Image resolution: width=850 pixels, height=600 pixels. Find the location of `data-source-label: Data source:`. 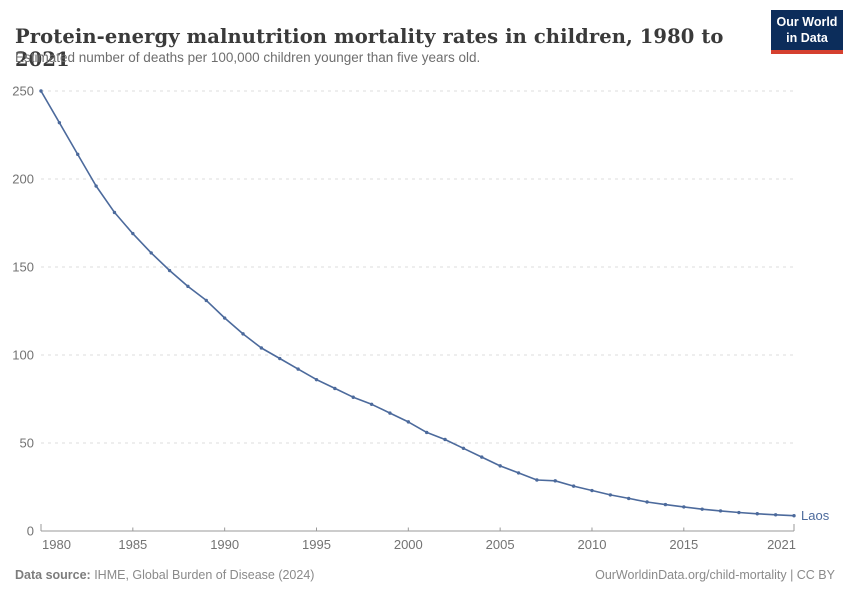

data-source-label: Data source: is located at coordinates (53, 575).